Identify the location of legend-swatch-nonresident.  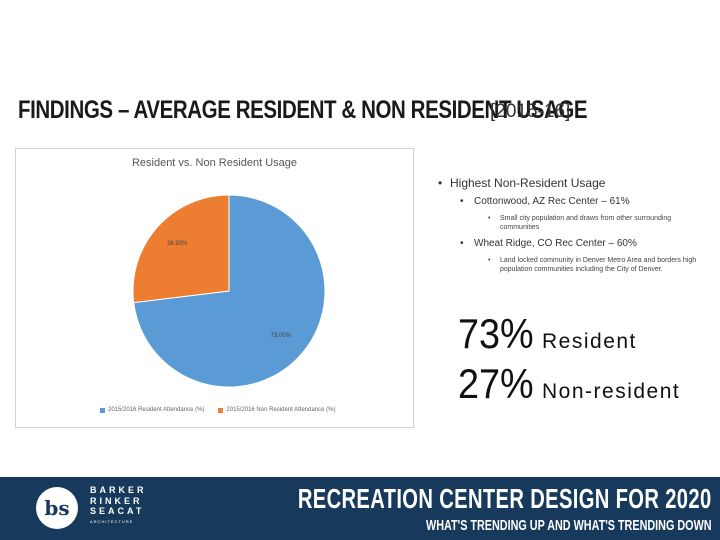
(221, 410).